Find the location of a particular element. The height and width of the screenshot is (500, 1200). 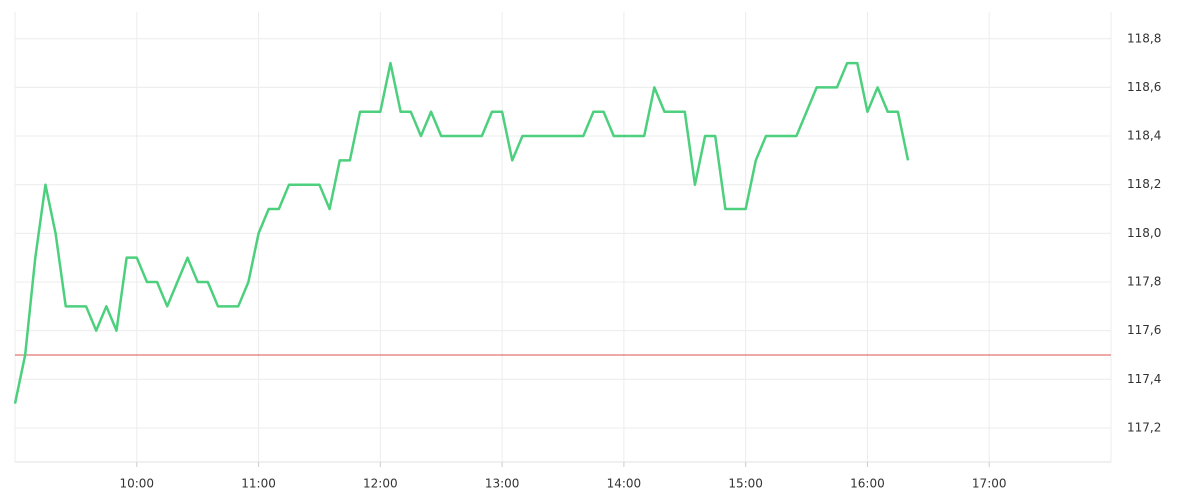

y-tick-label: 118,0 is located at coordinates (1144, 233).